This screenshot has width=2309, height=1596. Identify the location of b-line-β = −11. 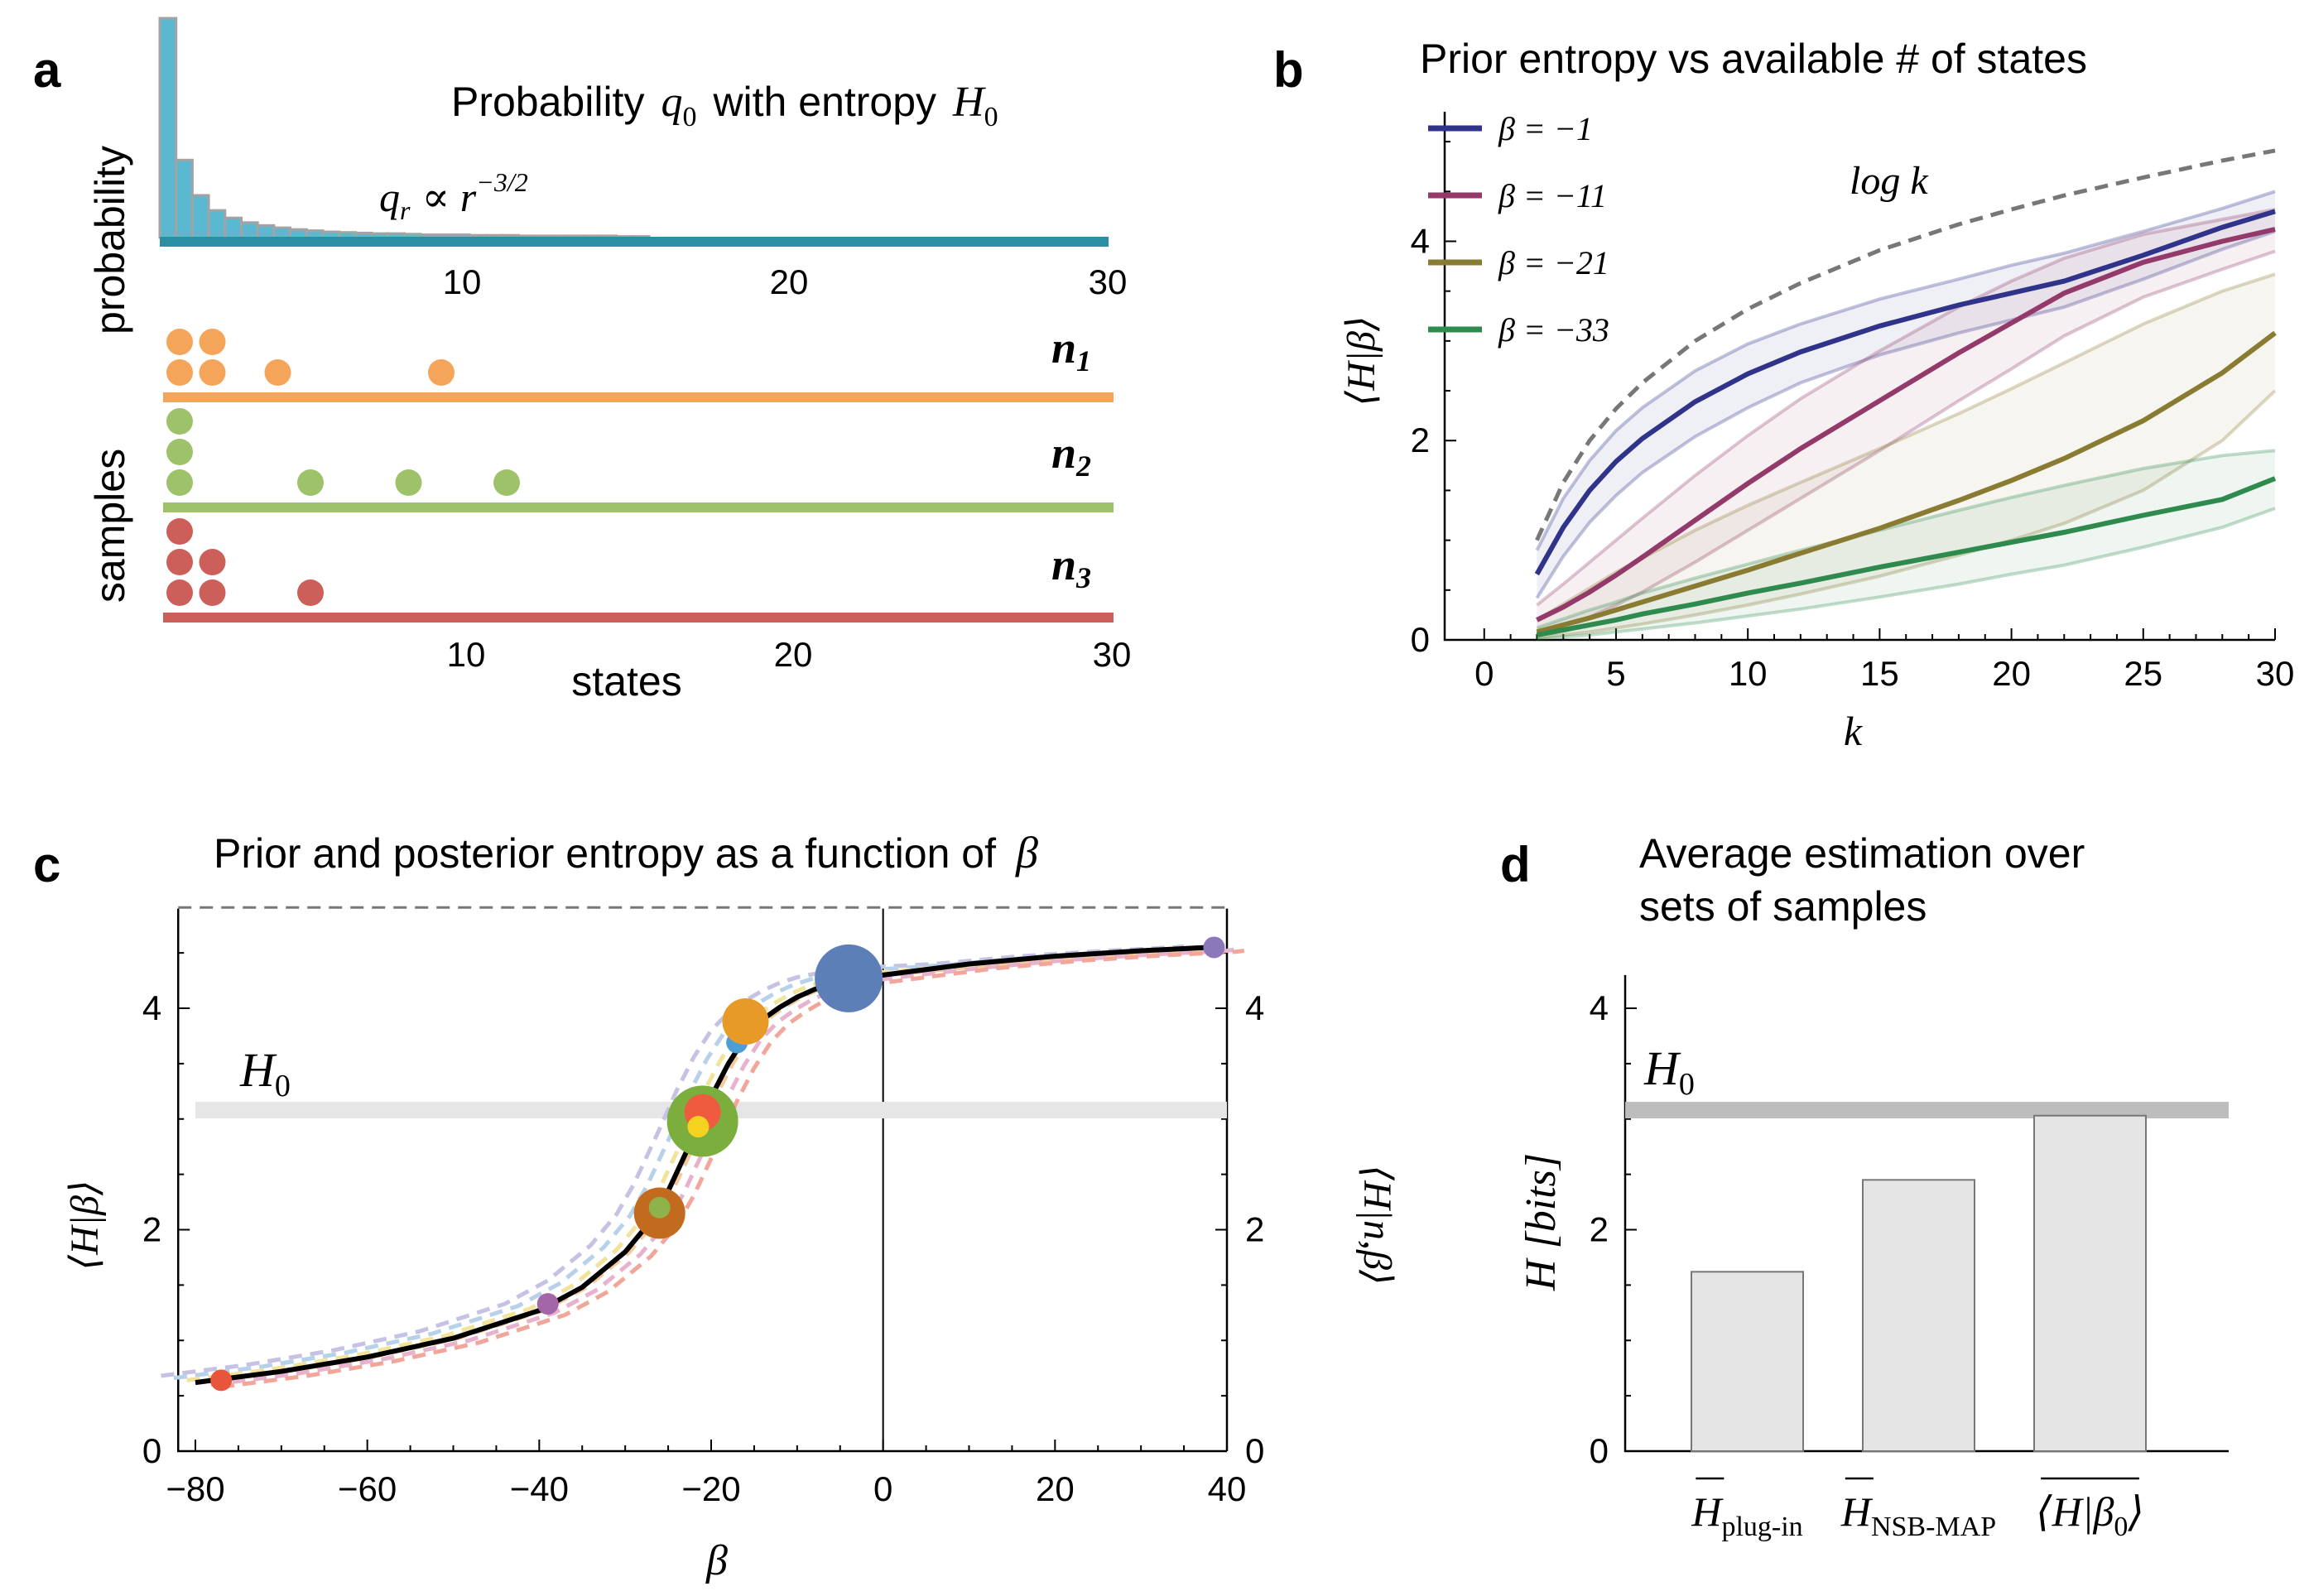
(1906, 425).